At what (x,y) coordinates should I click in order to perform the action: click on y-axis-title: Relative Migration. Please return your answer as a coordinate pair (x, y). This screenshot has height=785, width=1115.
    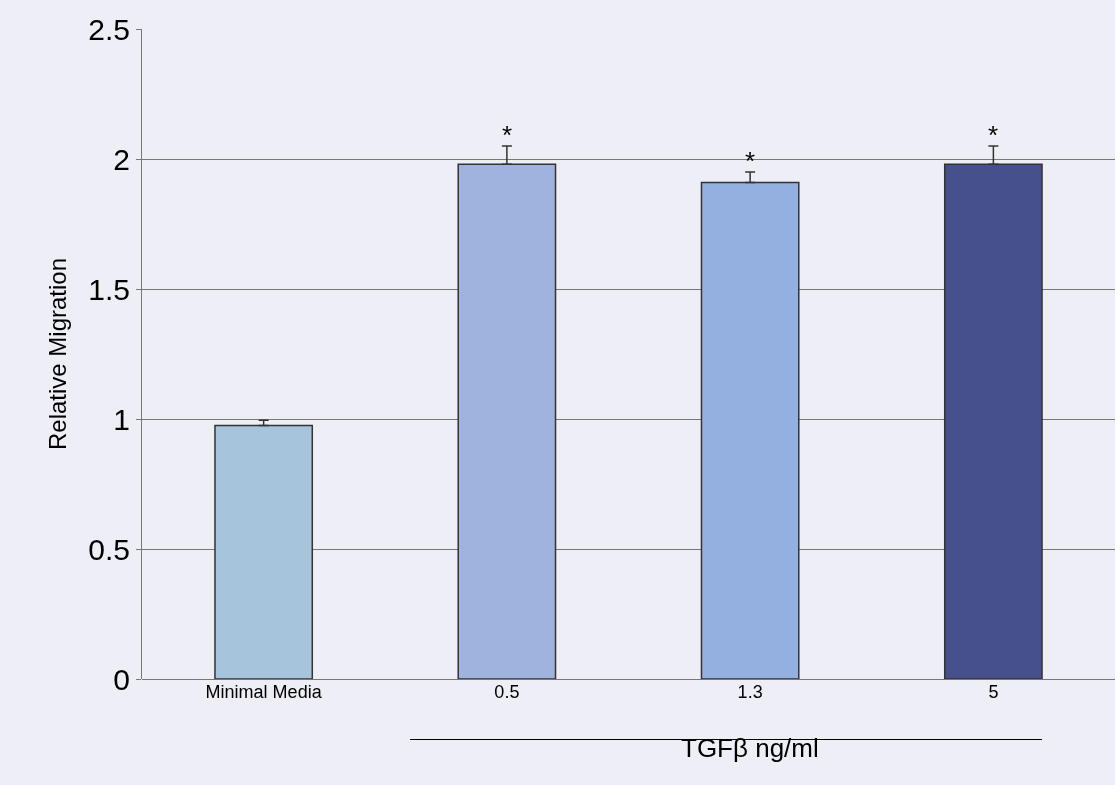
    Looking at the image, I should click on (58, 354).